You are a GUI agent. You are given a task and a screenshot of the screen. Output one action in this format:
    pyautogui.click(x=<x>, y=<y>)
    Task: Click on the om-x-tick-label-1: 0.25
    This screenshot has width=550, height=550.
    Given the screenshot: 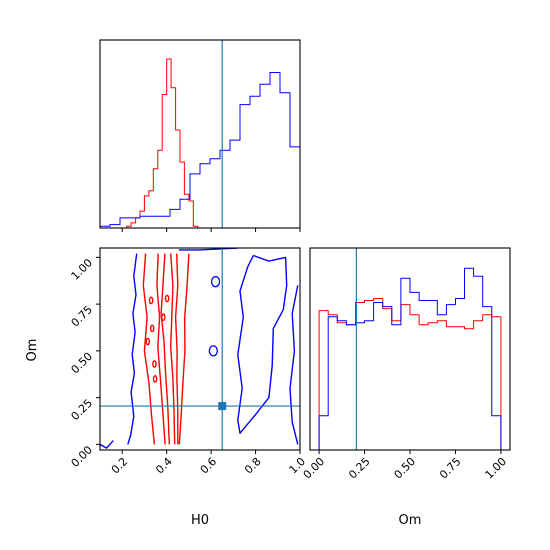 What is the action you would take?
    pyautogui.click(x=359, y=468)
    